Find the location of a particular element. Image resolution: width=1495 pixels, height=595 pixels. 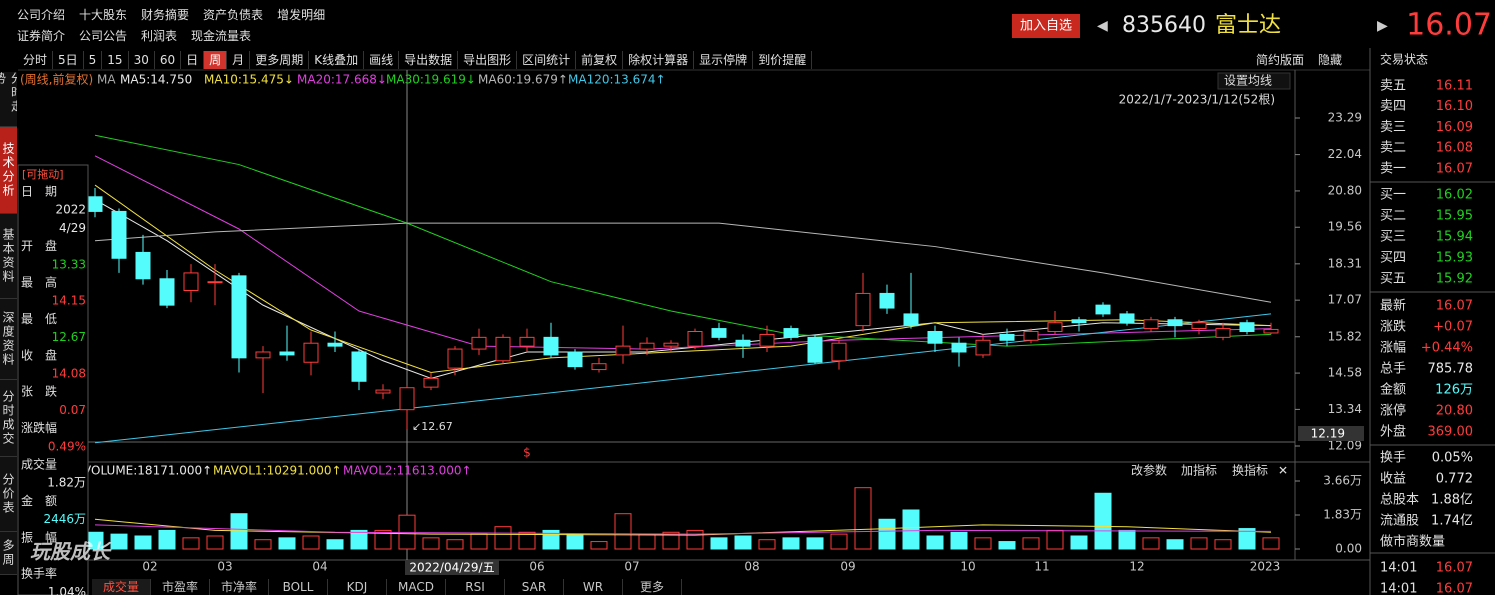

indicator-label: MAVOL2:11613.000↑ is located at coordinates (407, 471).